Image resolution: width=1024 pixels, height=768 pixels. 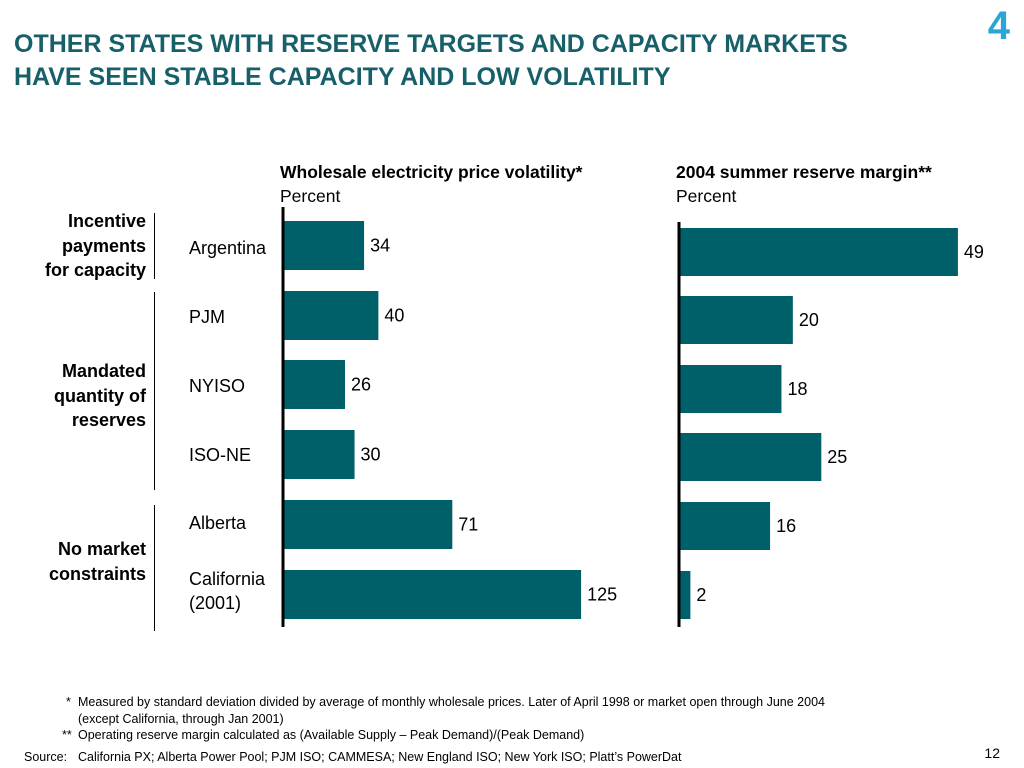 I want to click on category-label-iso-ne: ISO-NE, so click(x=220, y=455).